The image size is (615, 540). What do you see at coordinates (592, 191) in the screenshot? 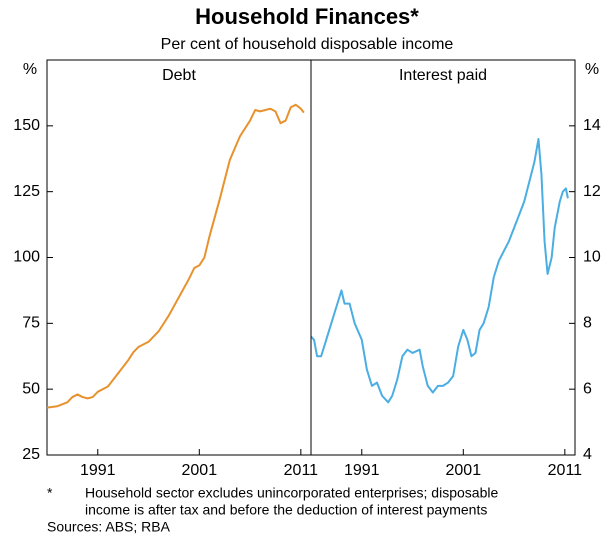
I see `y-tick-label: 12` at bounding box center [592, 191].